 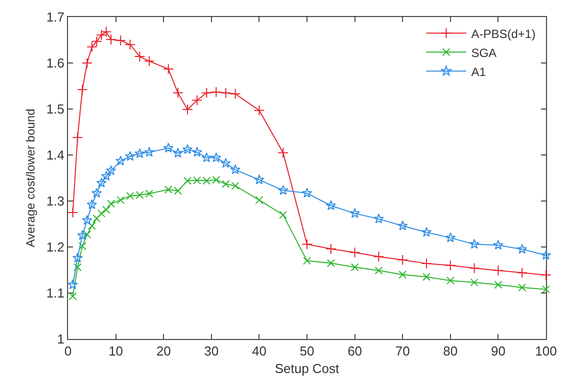 What do you see at coordinates (450, 351) in the screenshot?
I see `x-tick-label: 80` at bounding box center [450, 351].